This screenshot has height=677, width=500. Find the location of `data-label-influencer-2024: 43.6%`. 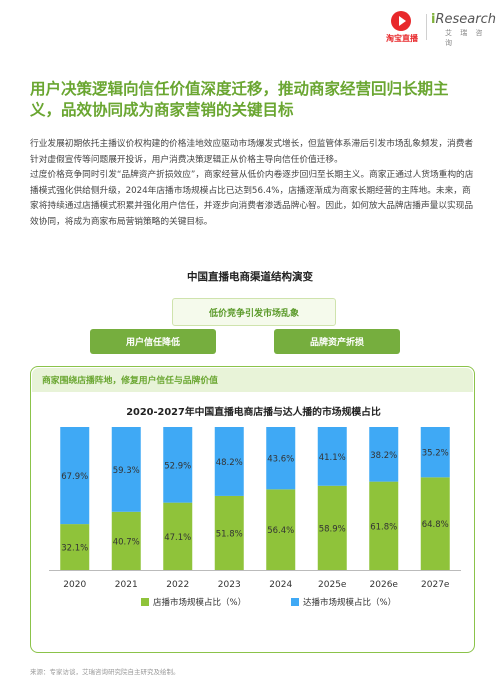

data-label-influencer-2024: 43.6% is located at coordinates (280, 460).